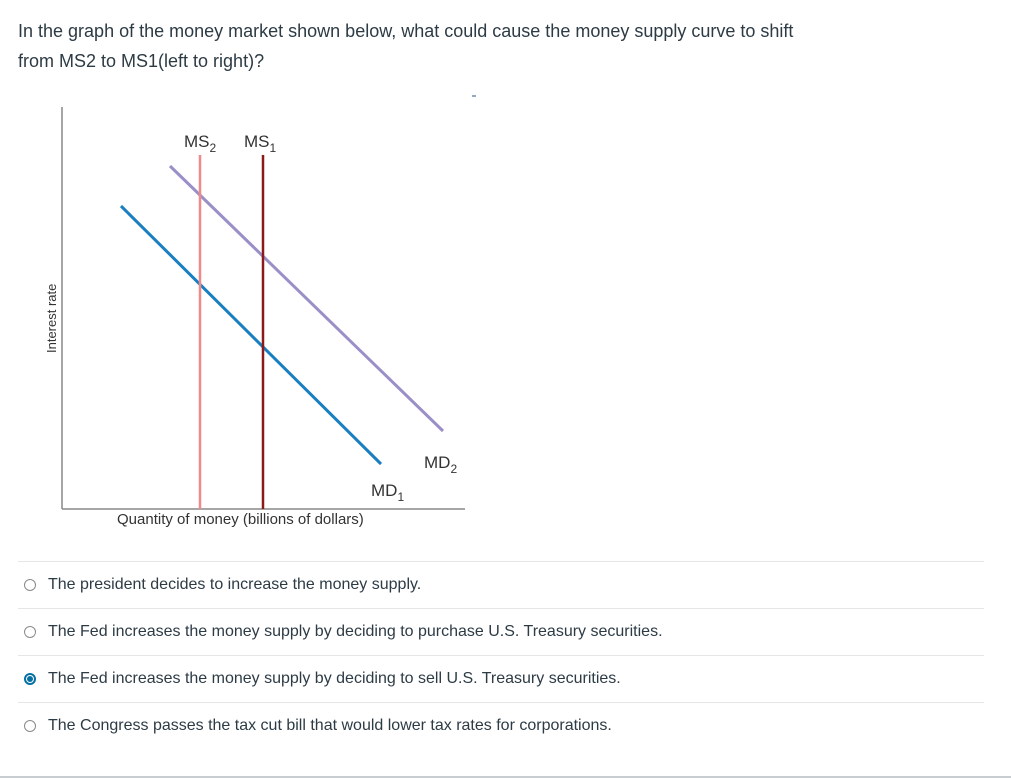 The image size is (1011, 778). Describe the element at coordinates (51, 318) in the screenshot. I see `y-axis-label: Interest rate` at that location.